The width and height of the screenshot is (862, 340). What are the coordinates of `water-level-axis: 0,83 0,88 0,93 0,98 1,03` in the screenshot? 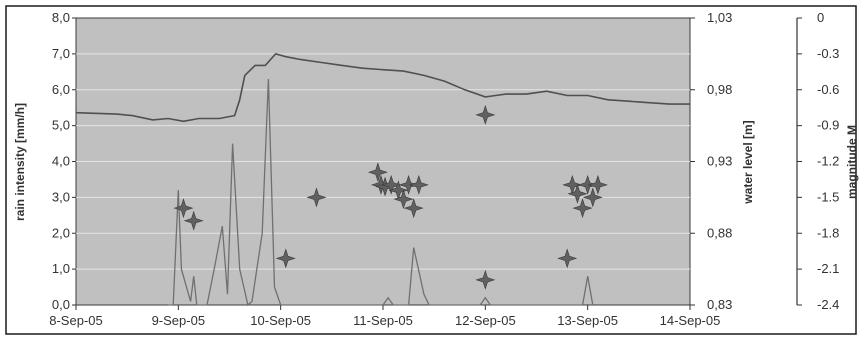 It's located at (711, 161).